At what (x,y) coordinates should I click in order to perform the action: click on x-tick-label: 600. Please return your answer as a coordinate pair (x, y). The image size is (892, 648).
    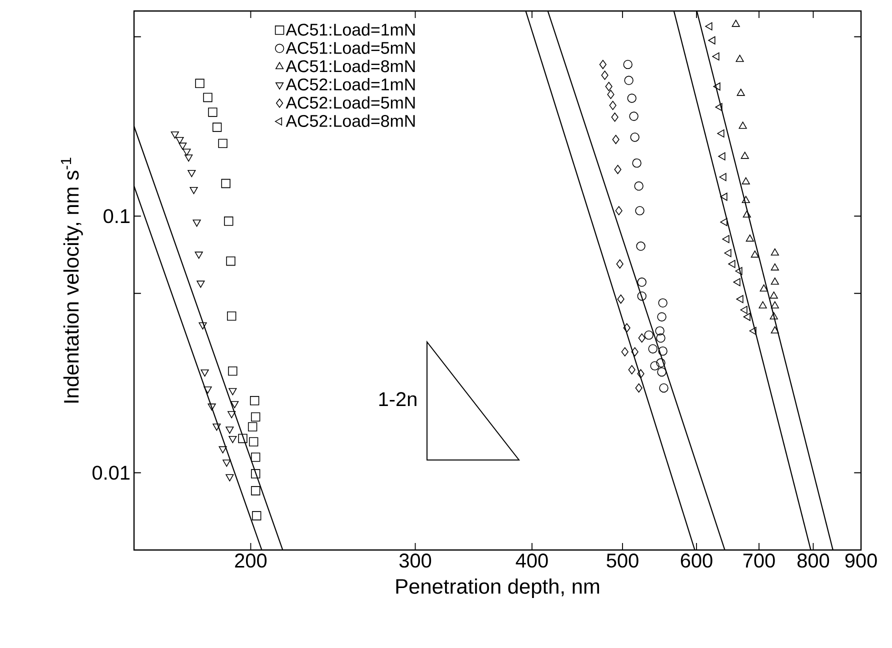
    Looking at the image, I should click on (696, 561).